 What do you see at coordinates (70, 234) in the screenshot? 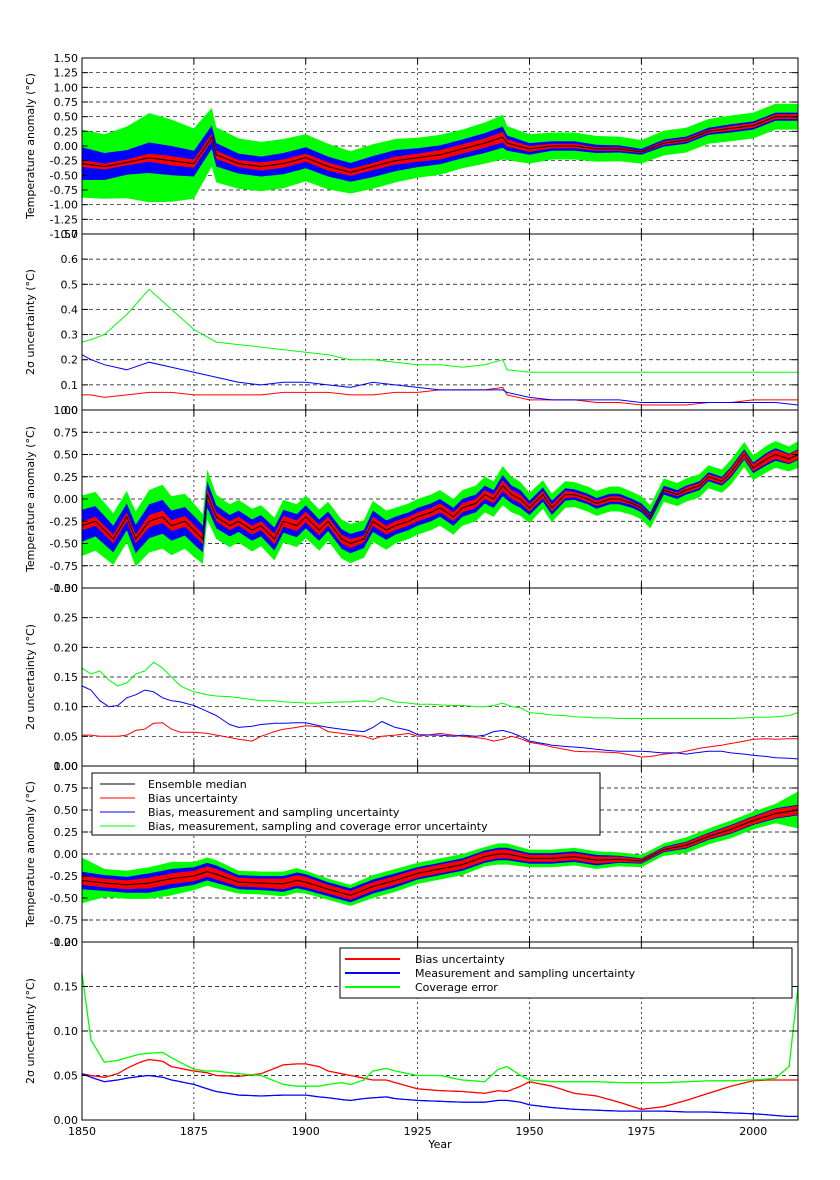
I see `y-tick-label: 0.7` at bounding box center [70, 234].